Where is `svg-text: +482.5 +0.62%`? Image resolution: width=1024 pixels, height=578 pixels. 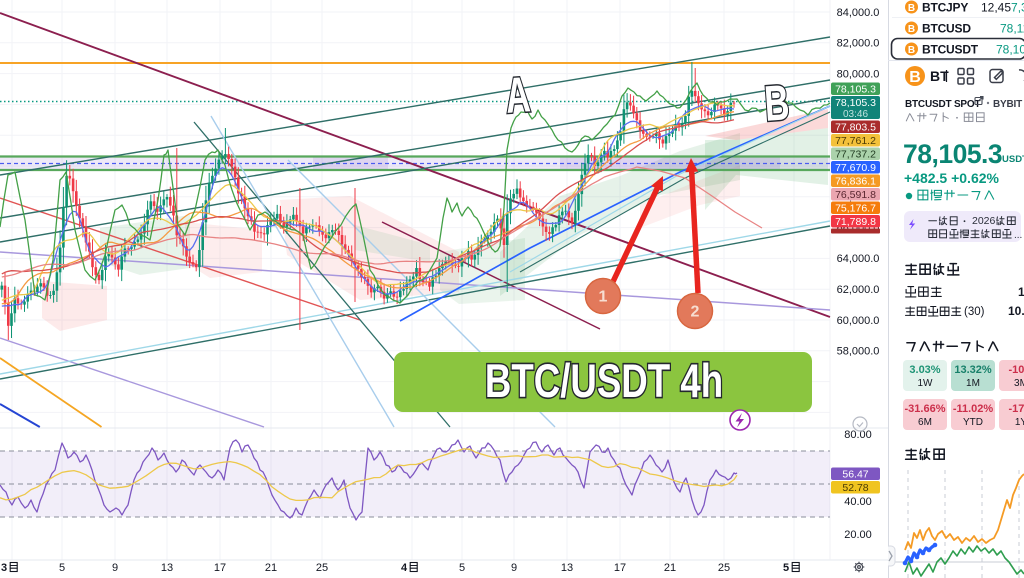
svg-text: +482.5 +0.62% is located at coordinates (952, 178).